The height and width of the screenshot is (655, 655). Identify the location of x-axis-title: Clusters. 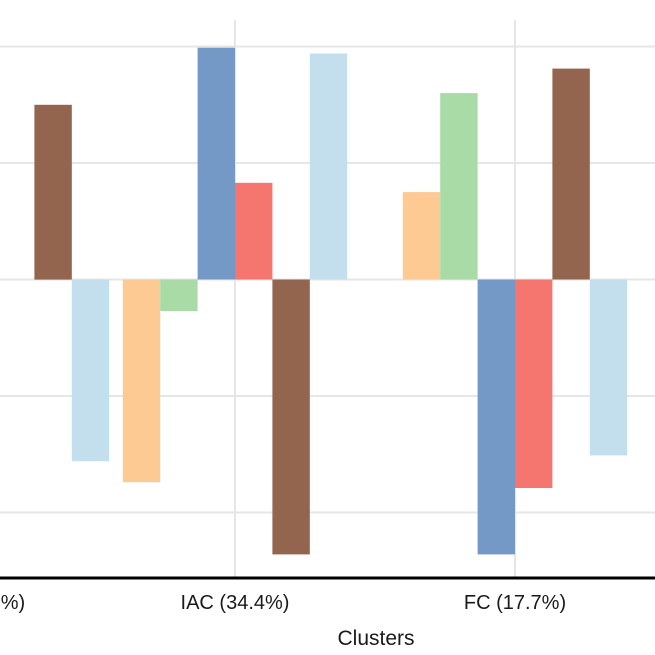
(375, 638).